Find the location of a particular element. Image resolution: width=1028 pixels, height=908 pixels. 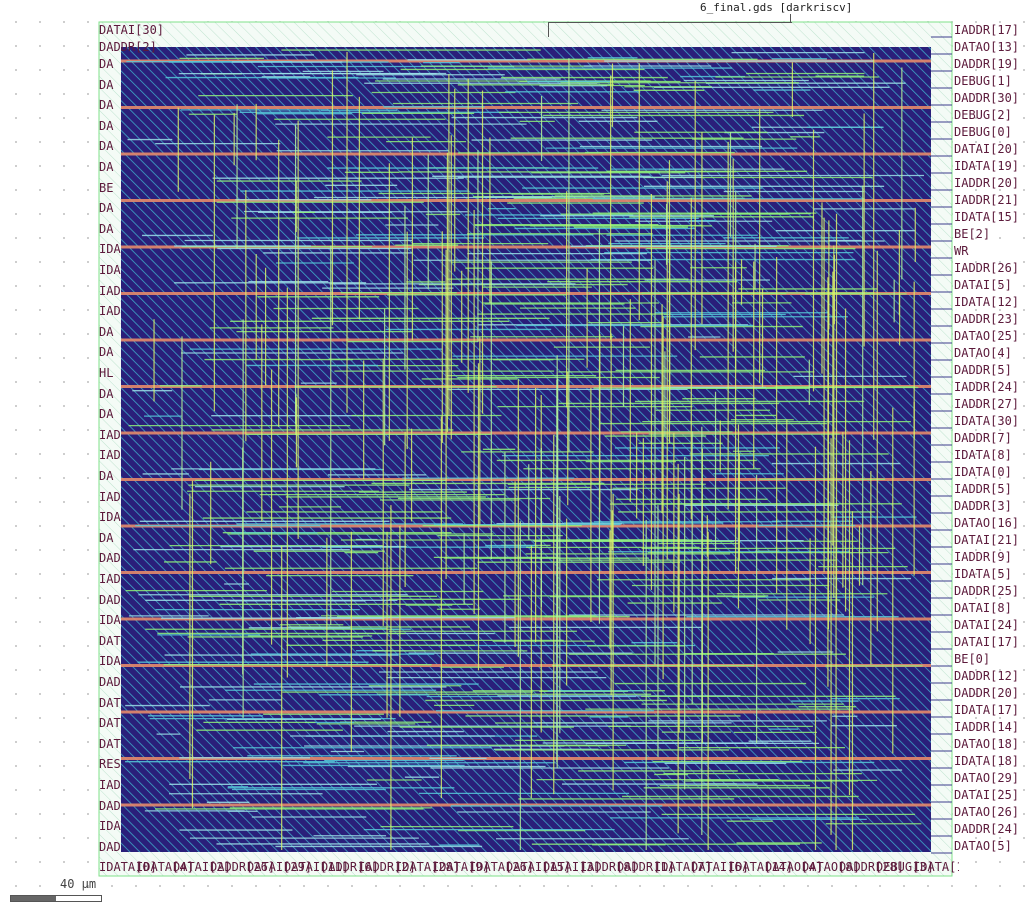

pin-label-right: IDATA[19] is located at coordinates (987, 166).